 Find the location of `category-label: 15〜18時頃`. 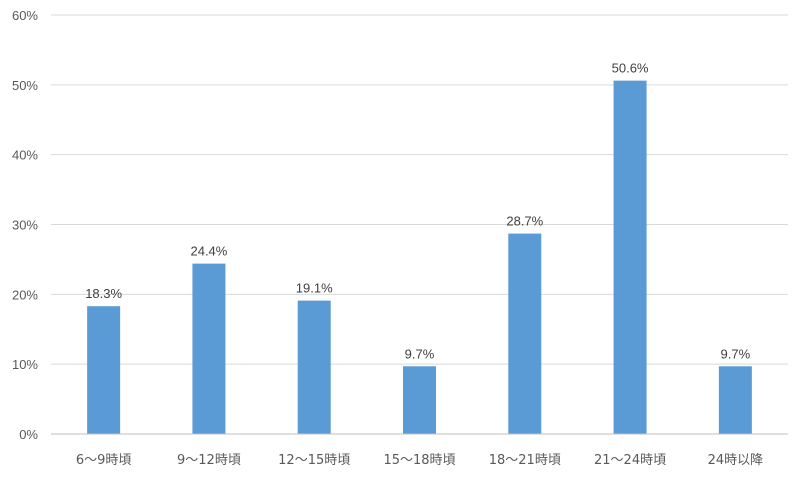

category-label: 15〜18時頃 is located at coordinates (419, 460).